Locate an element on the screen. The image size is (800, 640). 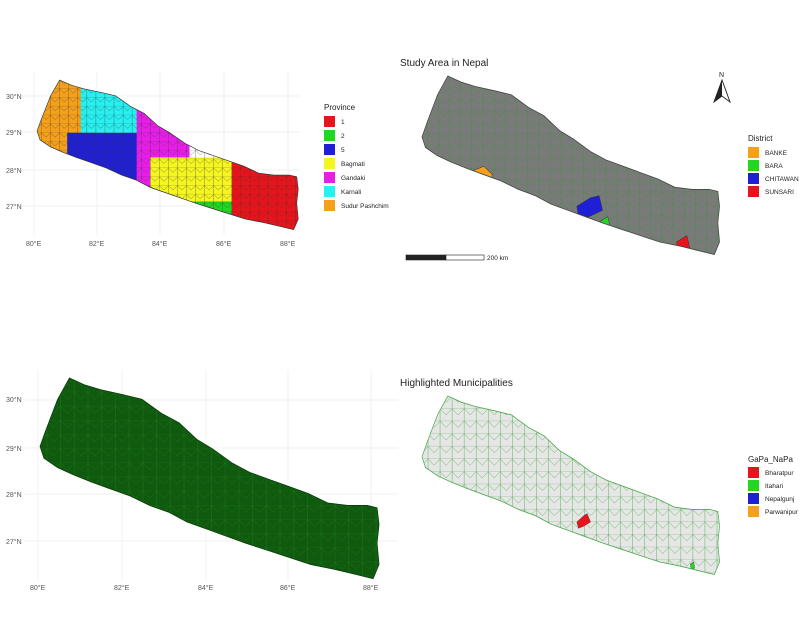
study-area-title: Study Area in Nepal is located at coordinates (444, 63).